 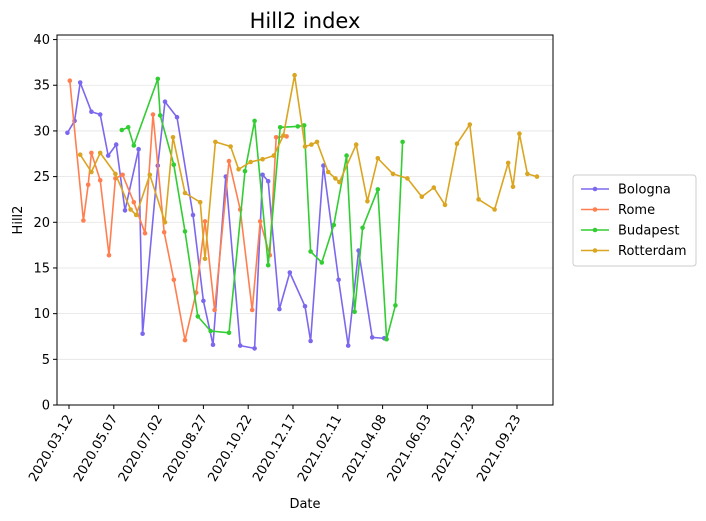 What do you see at coordinates (649, 231) in the screenshot?
I see `legend-label: Budapest` at bounding box center [649, 231].